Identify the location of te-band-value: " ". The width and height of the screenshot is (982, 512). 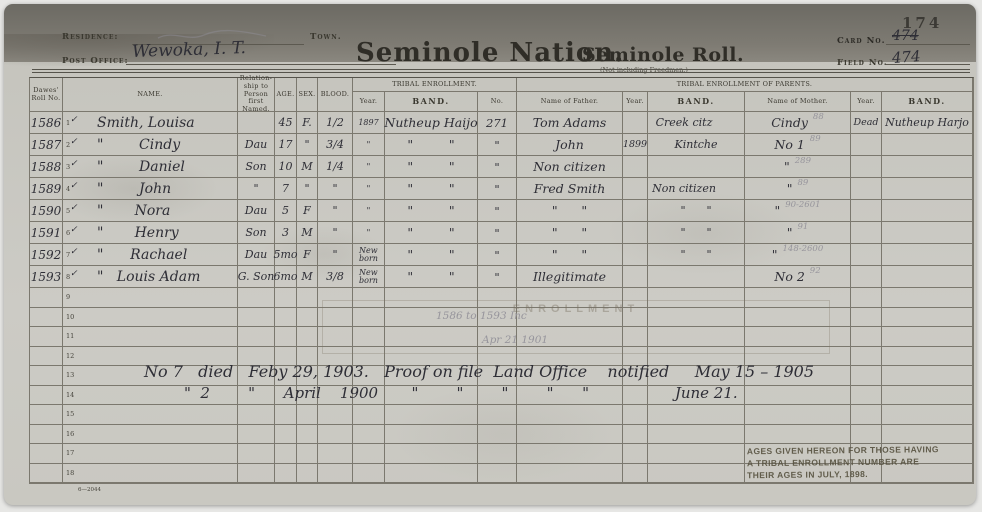
(431, 276).